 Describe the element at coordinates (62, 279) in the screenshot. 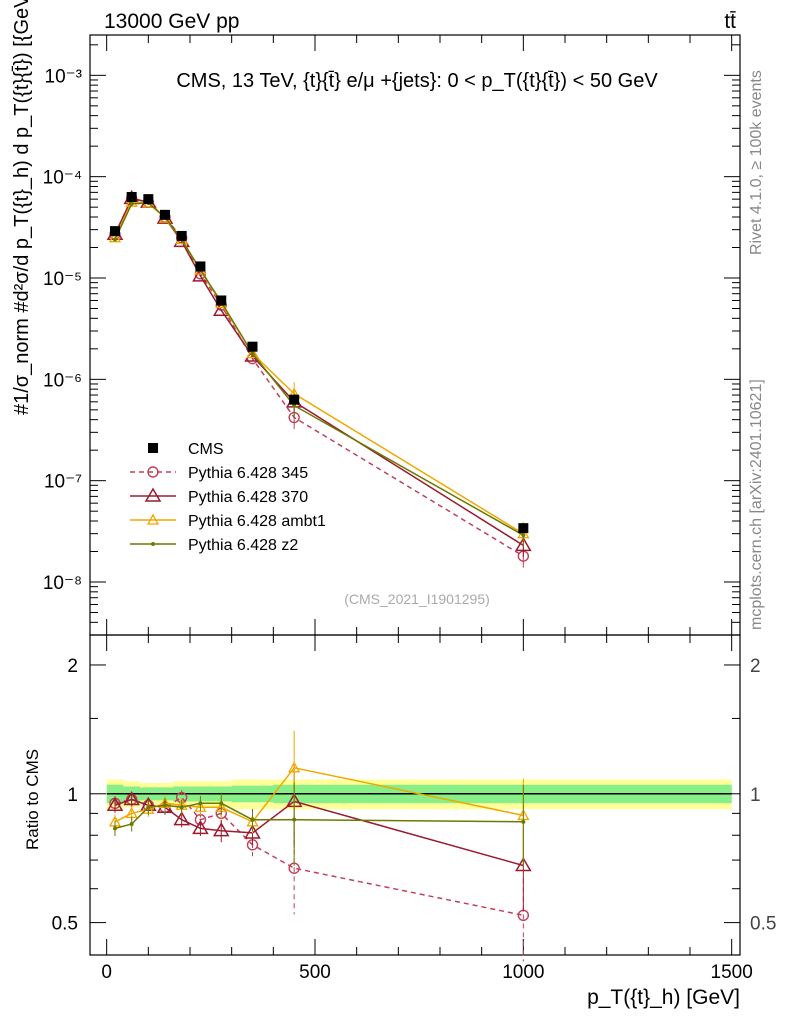

I see `main-y-tick-label: 10⁻⁵` at that location.